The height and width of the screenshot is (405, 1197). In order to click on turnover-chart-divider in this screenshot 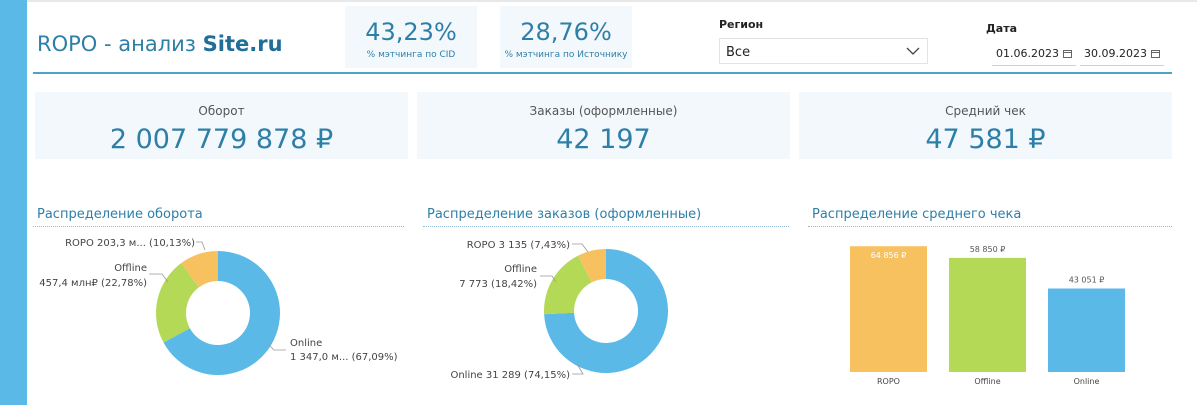, I will do `click(218, 226)`.